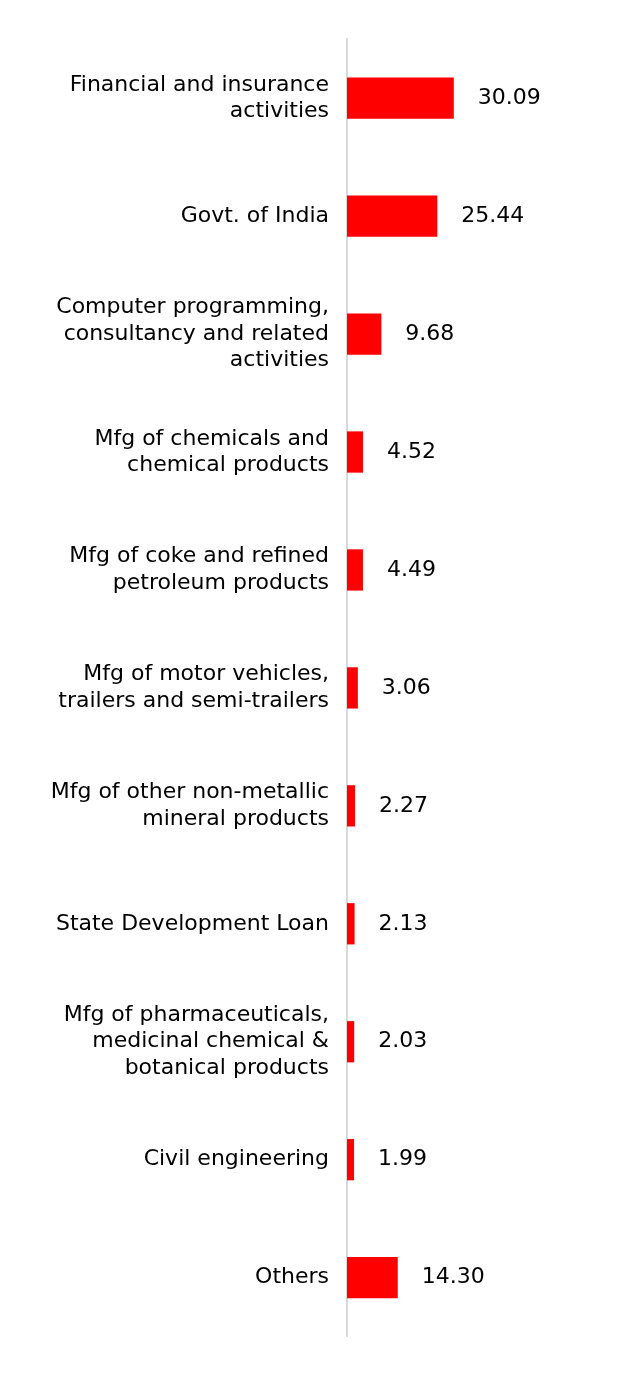  What do you see at coordinates (193, 686) in the screenshot?
I see `y-tick-label: Mfg of motor vehicles, trailers and semi-trailers` at bounding box center [193, 686].